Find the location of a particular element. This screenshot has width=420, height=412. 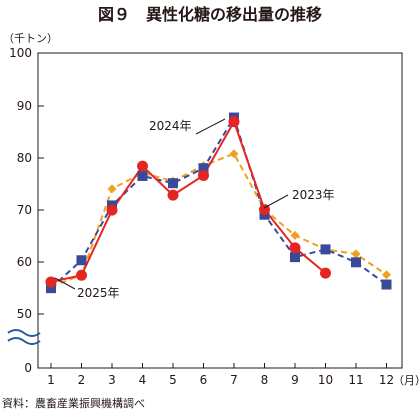

x-tick-label: 7 is located at coordinates (234, 380).